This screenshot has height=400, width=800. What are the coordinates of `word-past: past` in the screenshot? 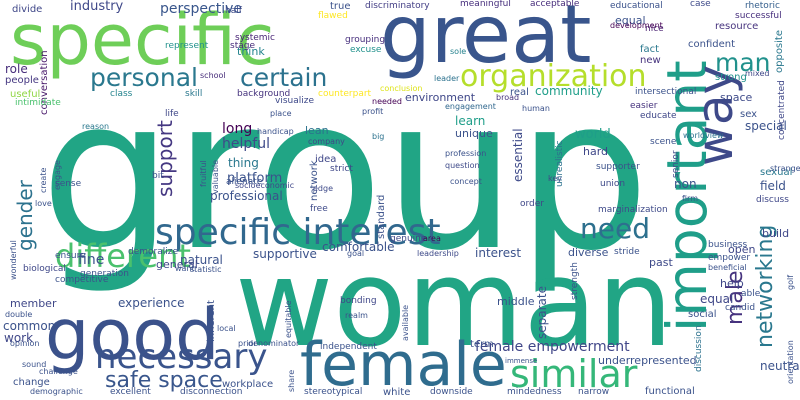 It's located at (661, 262).